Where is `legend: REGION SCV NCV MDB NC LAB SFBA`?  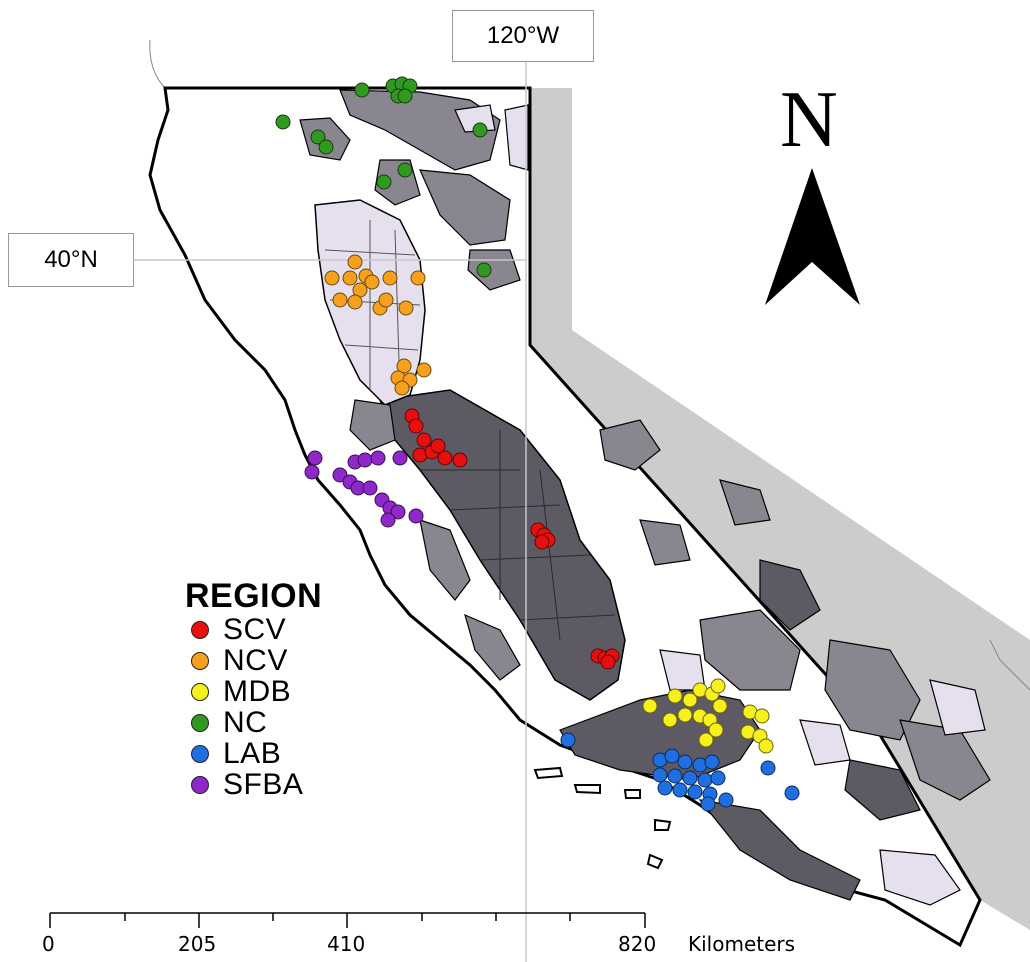
legend: REGION SCV NCV MDB NC LAB SFBA is located at coordinates (253, 689).